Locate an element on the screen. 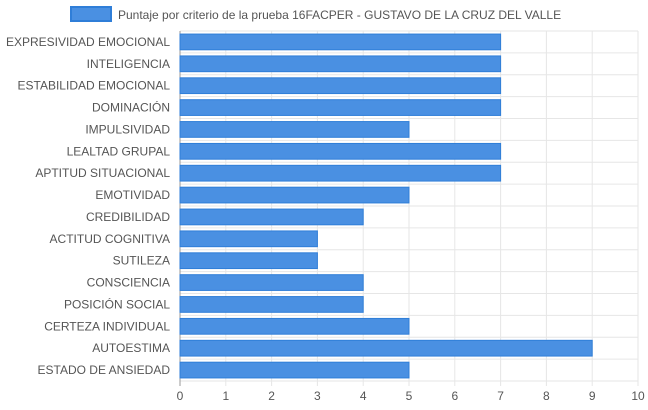 This screenshot has height=410, width=648. category-label: EXPRESIVIDAD EMOCIONAL is located at coordinates (88, 42).